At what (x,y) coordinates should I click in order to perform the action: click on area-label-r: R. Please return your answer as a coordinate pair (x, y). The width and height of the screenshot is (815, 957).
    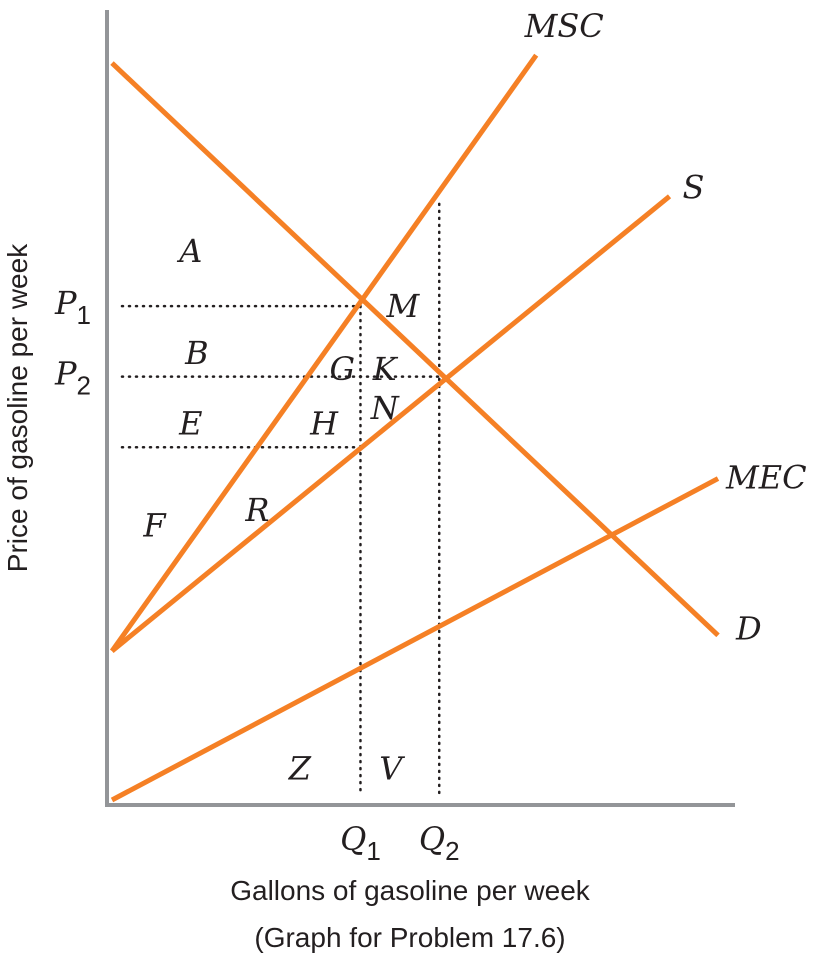
    Looking at the image, I should click on (256, 510).